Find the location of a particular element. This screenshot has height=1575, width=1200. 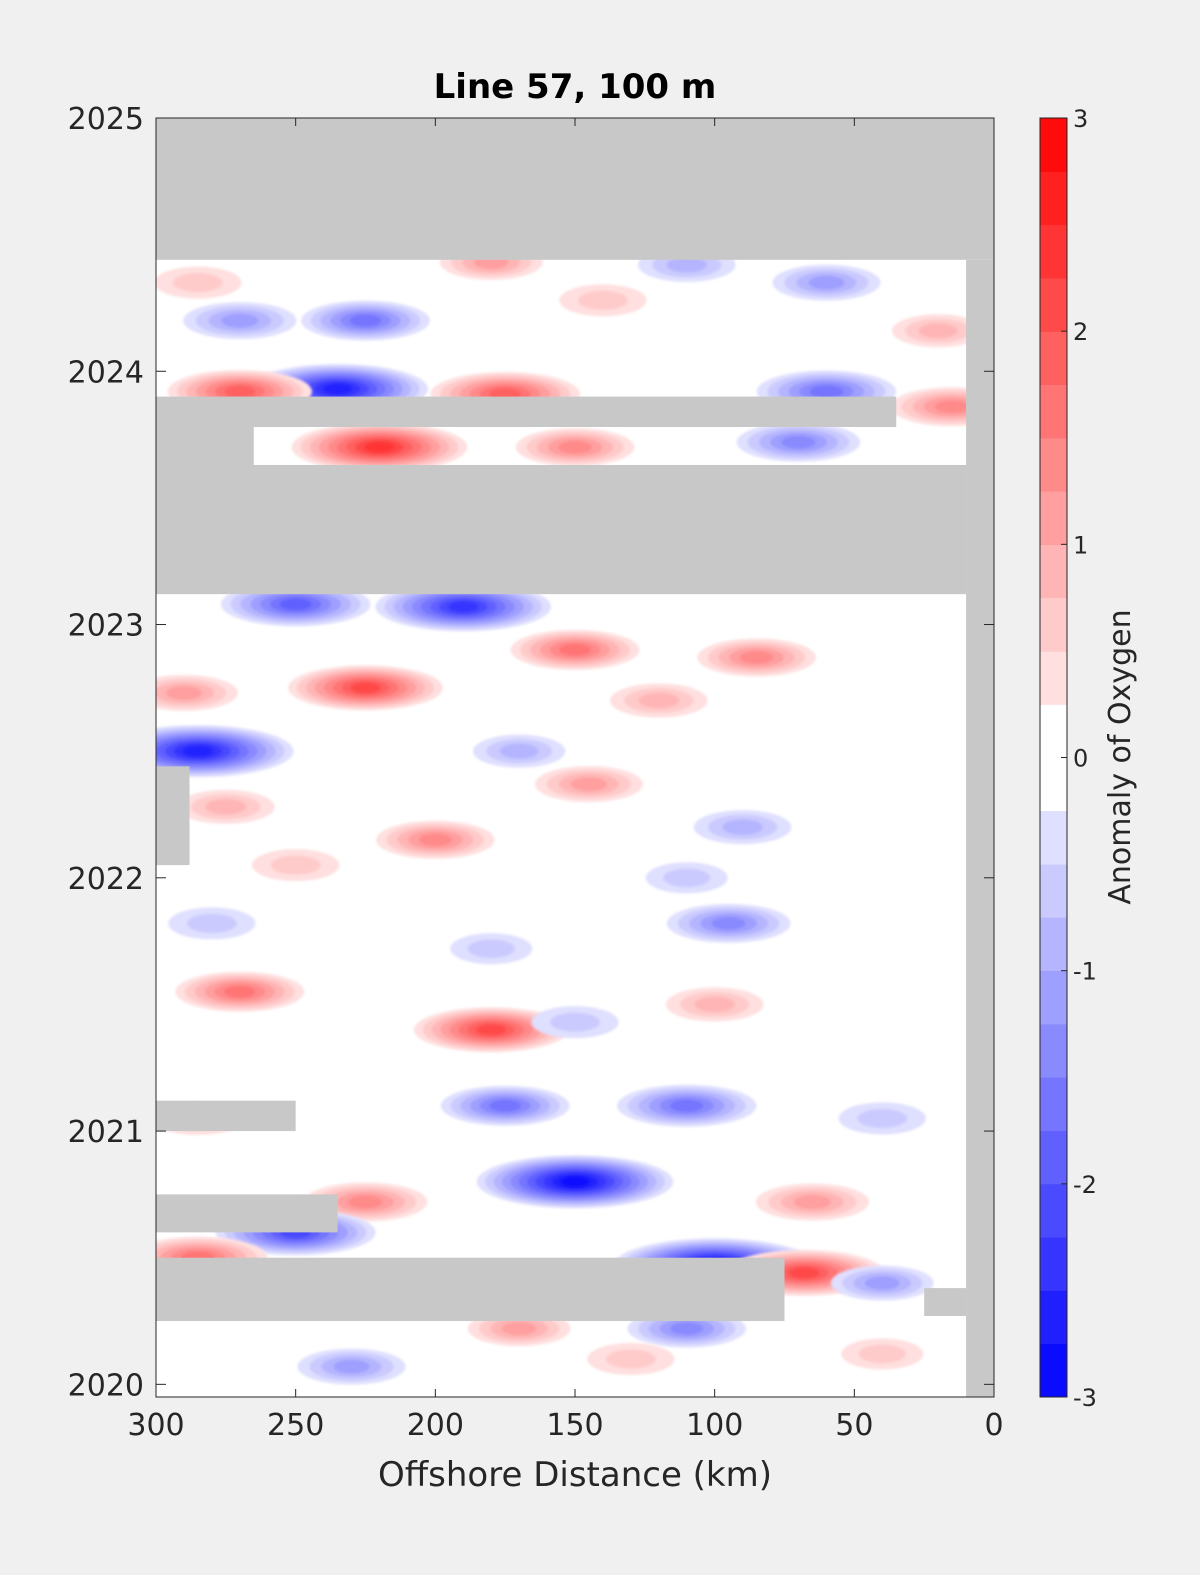

colorbar-tick-label: 1 is located at coordinates (1080, 545).